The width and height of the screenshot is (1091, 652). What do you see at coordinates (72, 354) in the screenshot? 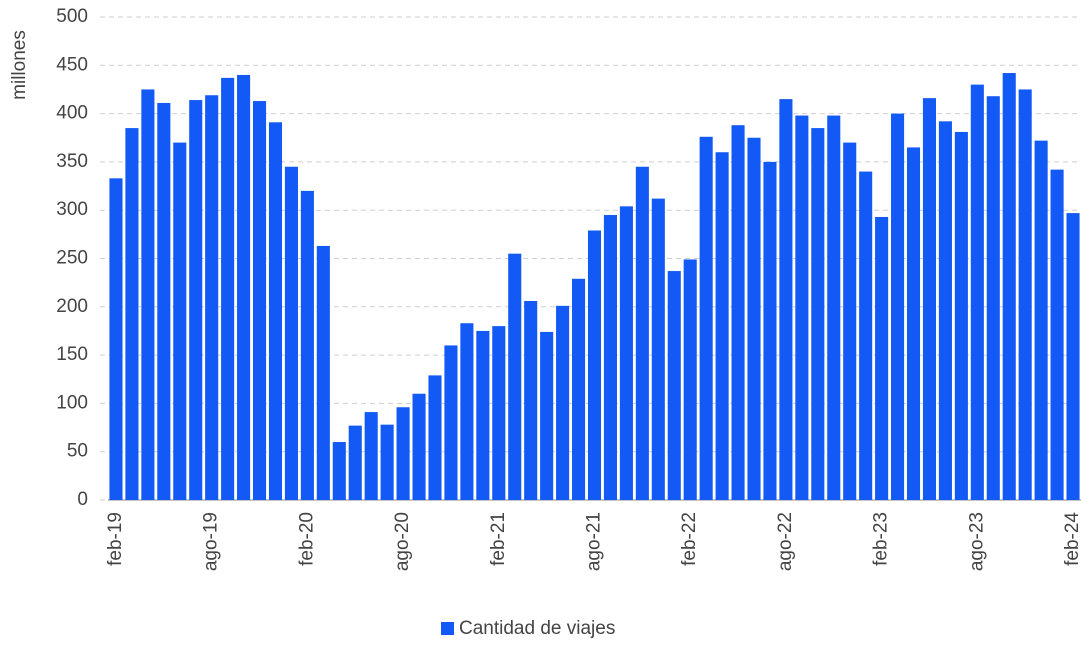
I see `y-tick-label: 150` at bounding box center [72, 354].